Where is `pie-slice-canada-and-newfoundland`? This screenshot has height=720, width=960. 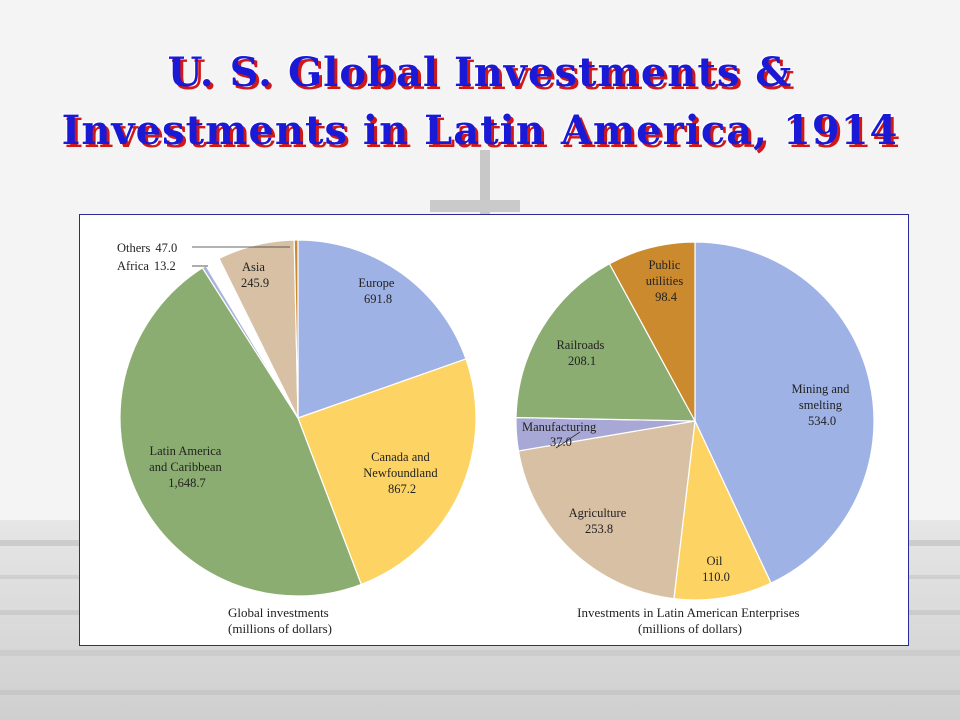
pie-slice-canada-and-newfoundland is located at coordinates (387, 472).